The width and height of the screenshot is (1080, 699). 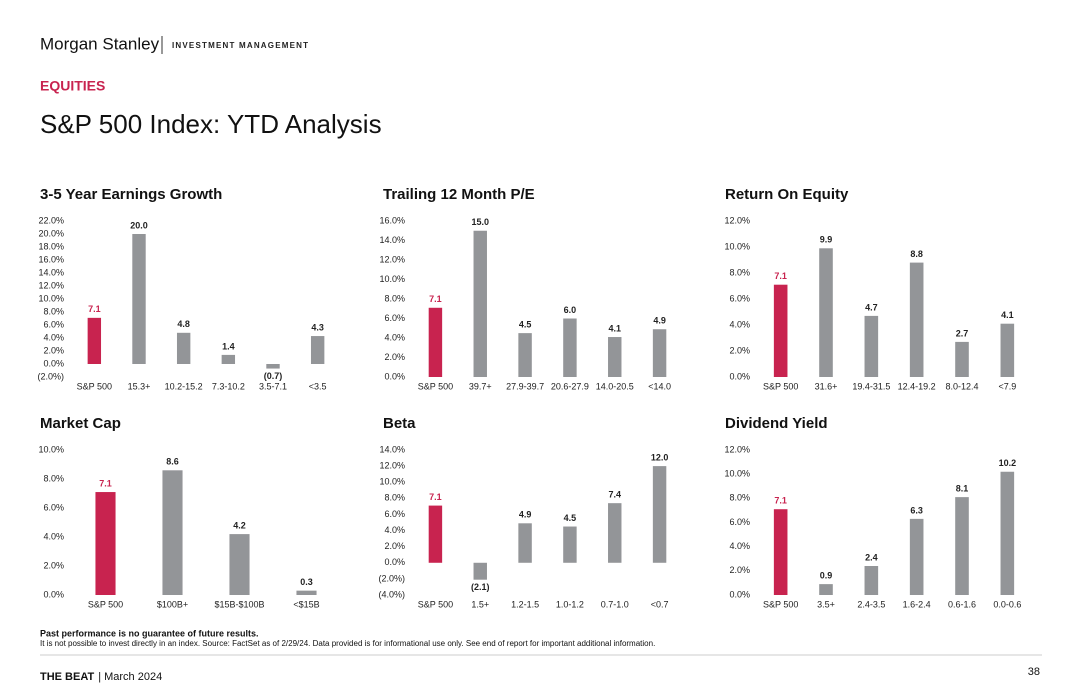 What do you see at coordinates (183, 324) in the screenshot?
I see `data-label: 4.8` at bounding box center [183, 324].